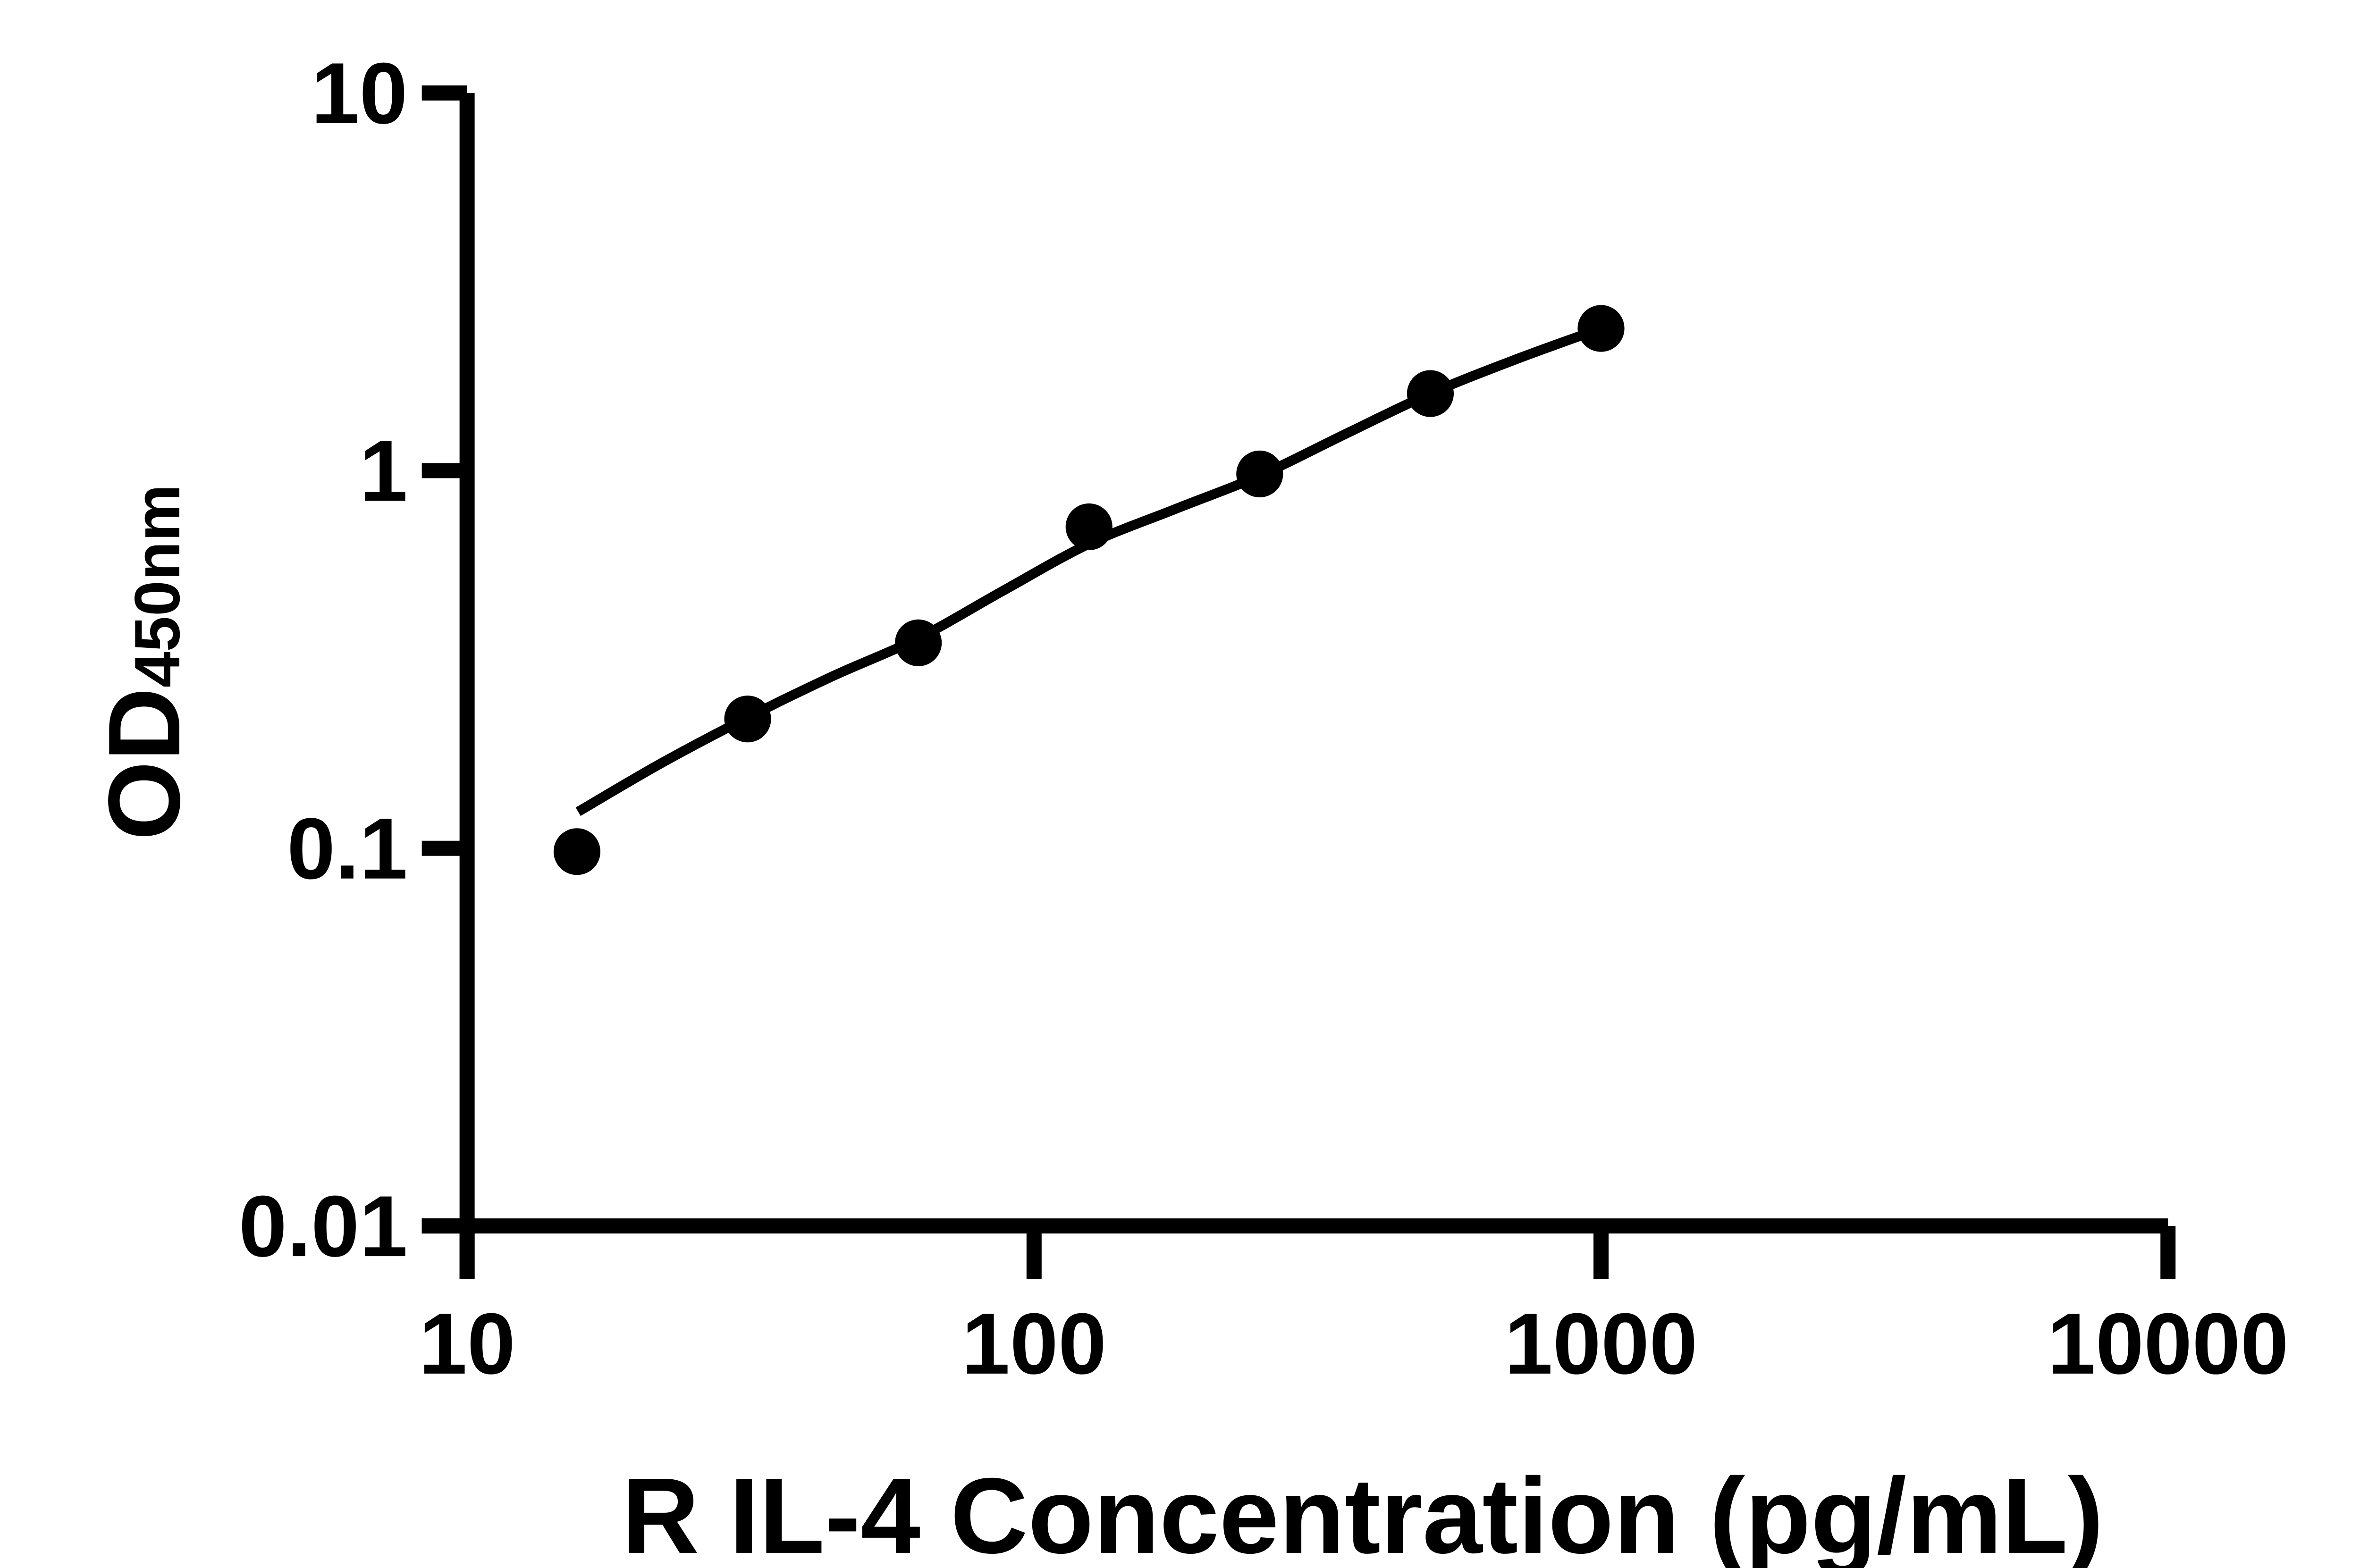  What do you see at coordinates (157, 586) in the screenshot?
I see `y-axis-title-subscript: 450nm` at bounding box center [157, 586].